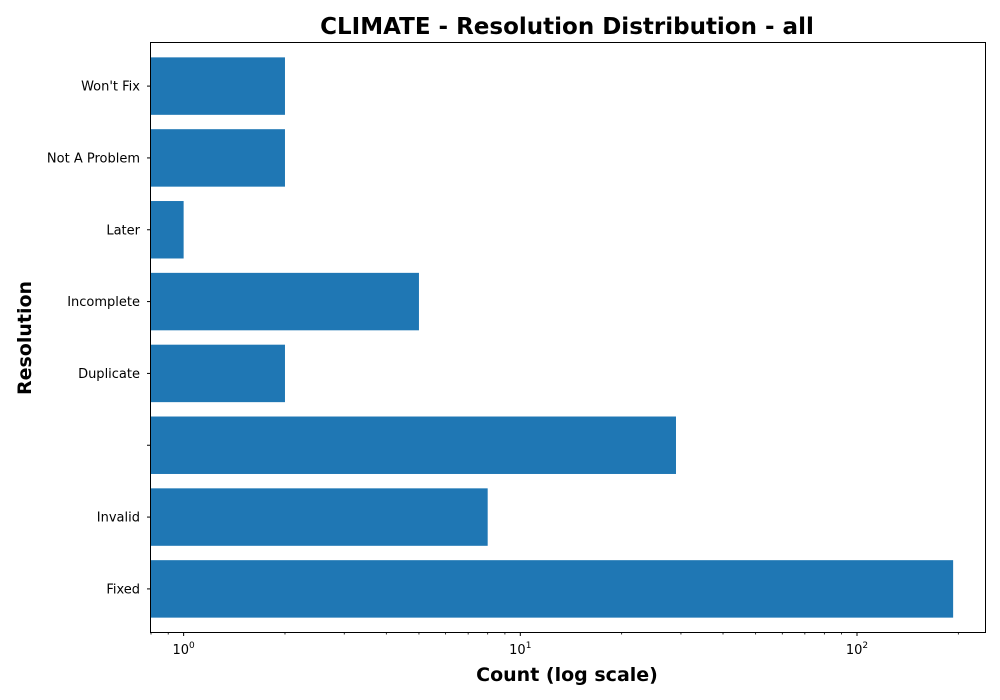 Image resolution: width=1000 pixels, height=700 pixels. What do you see at coordinates (520, 649) in the screenshot?
I see `x-tick-label: 10¹` at bounding box center [520, 649].